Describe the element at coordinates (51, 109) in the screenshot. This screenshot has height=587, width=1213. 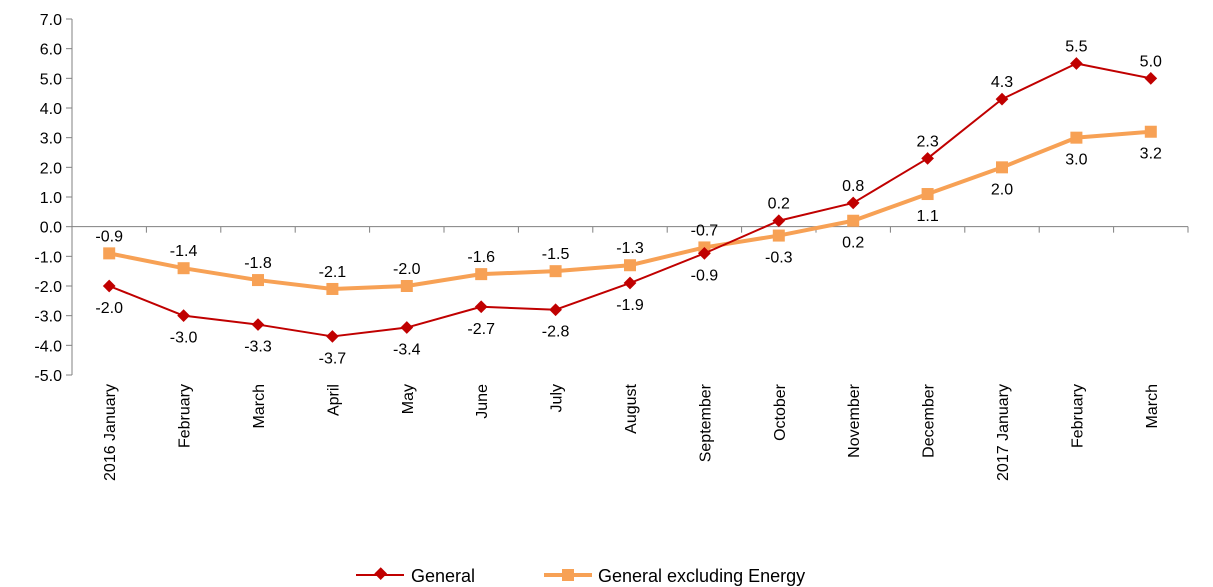
I see `y-tick-label: 4.0` at that location.